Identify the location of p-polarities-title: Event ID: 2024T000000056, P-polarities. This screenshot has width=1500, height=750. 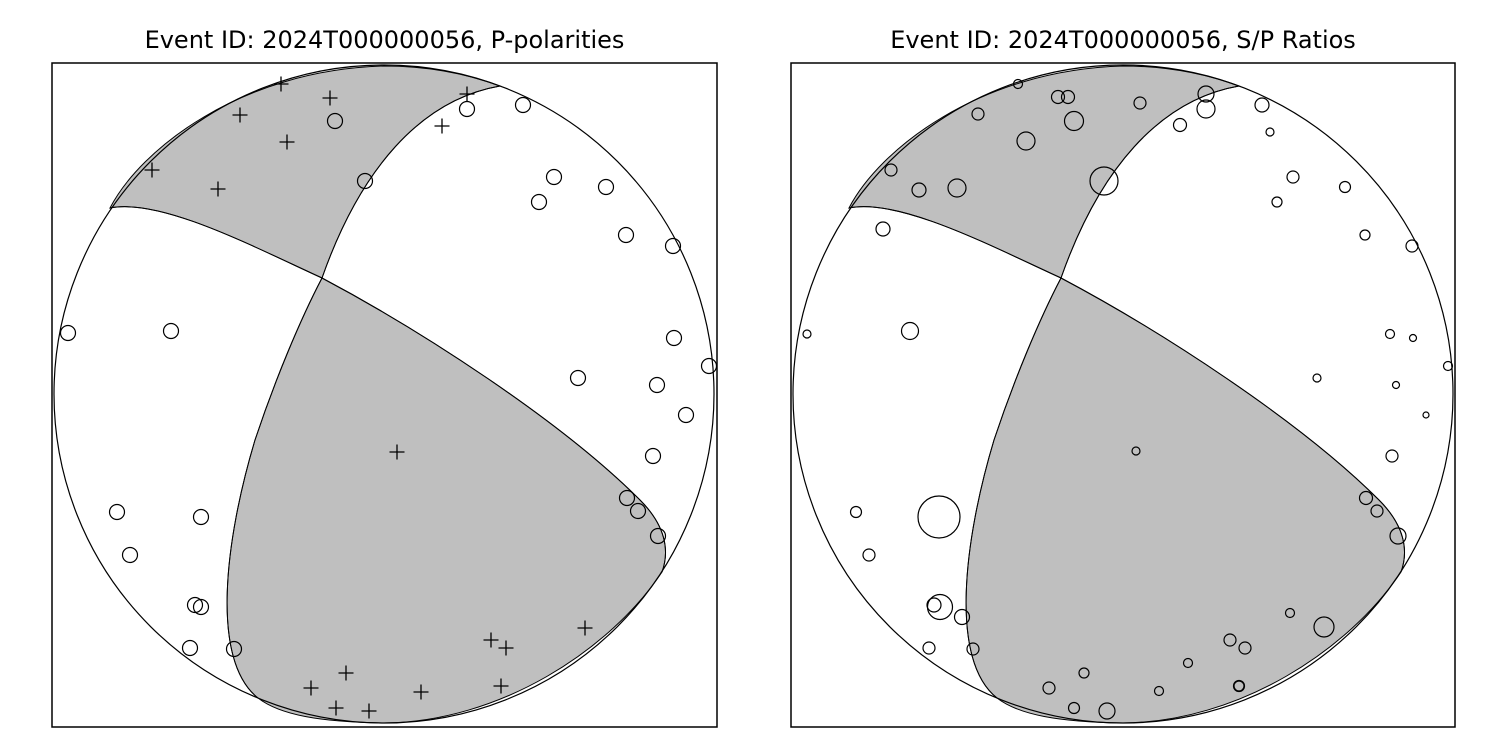
(384, 40).